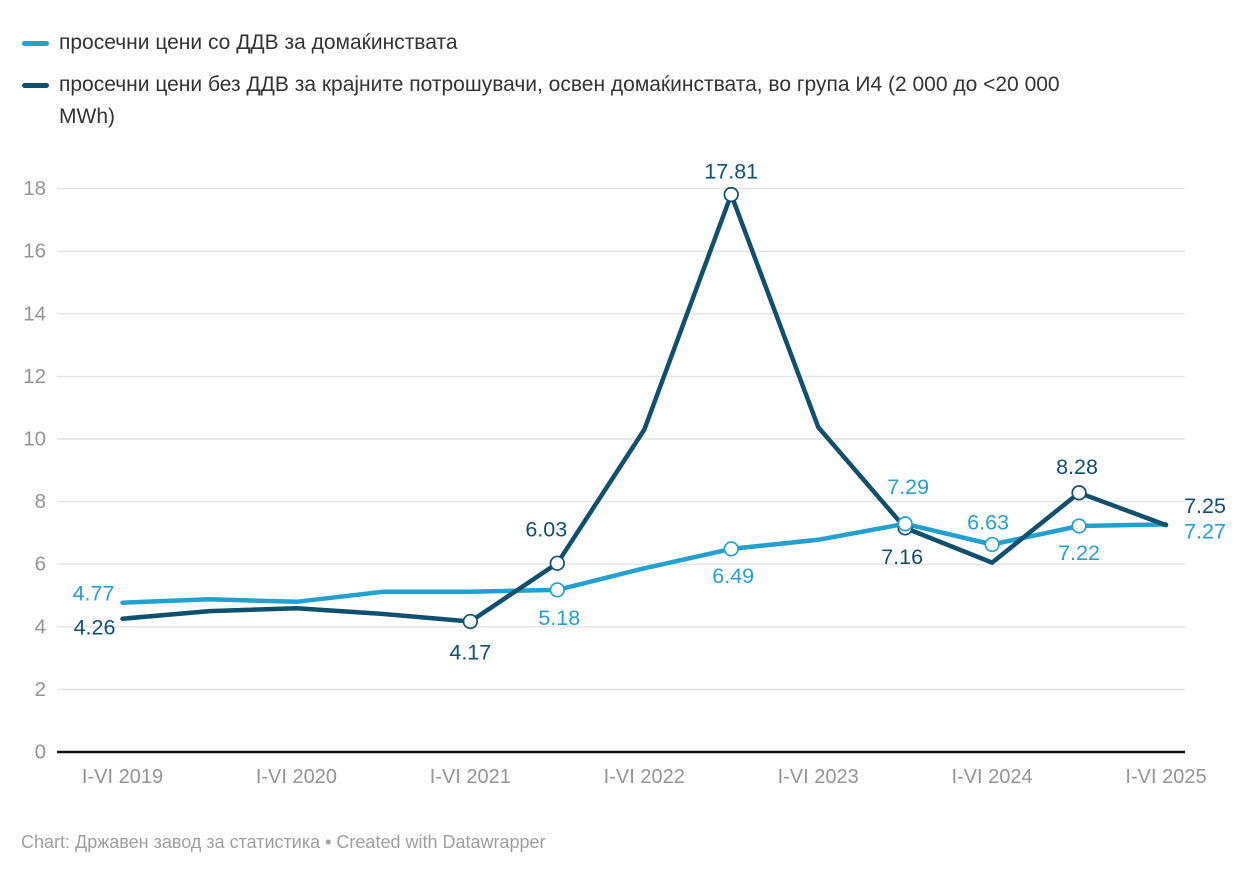 This screenshot has height=880, width=1240. I want to click on y-axis-tick-label: 12, so click(34, 376).